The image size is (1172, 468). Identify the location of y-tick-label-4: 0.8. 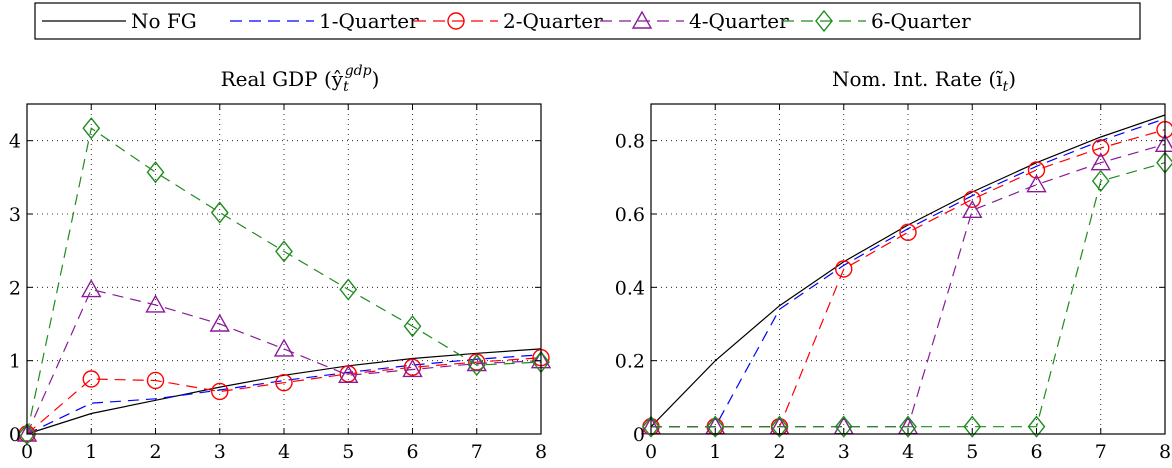
(630, 142).